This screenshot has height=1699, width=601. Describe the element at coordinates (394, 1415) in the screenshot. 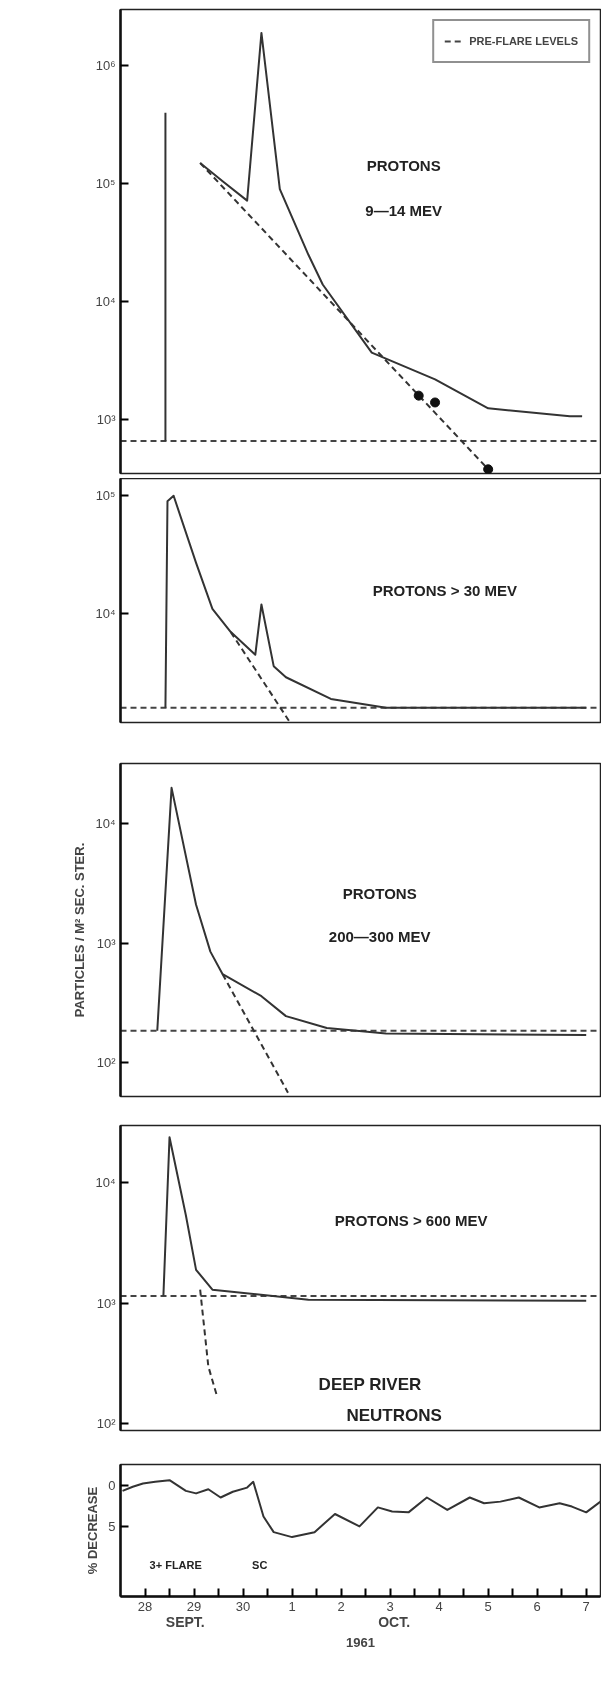

I see `annotation: NEUTRONS` at that location.